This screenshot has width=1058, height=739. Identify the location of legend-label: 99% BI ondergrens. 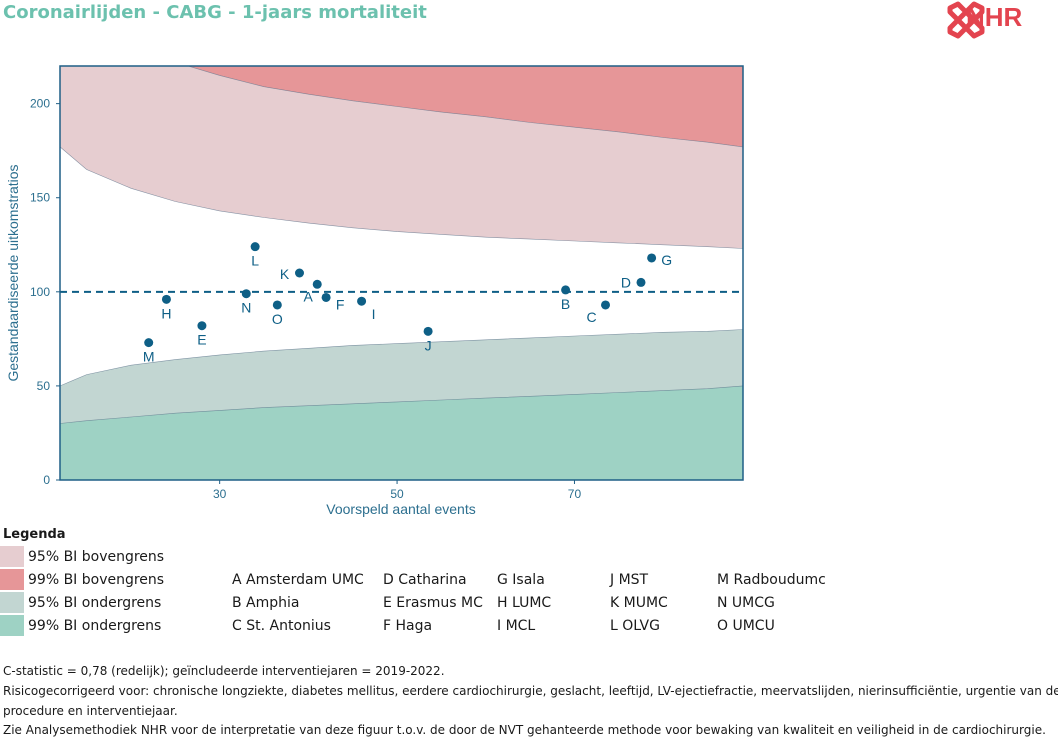
(95, 625).